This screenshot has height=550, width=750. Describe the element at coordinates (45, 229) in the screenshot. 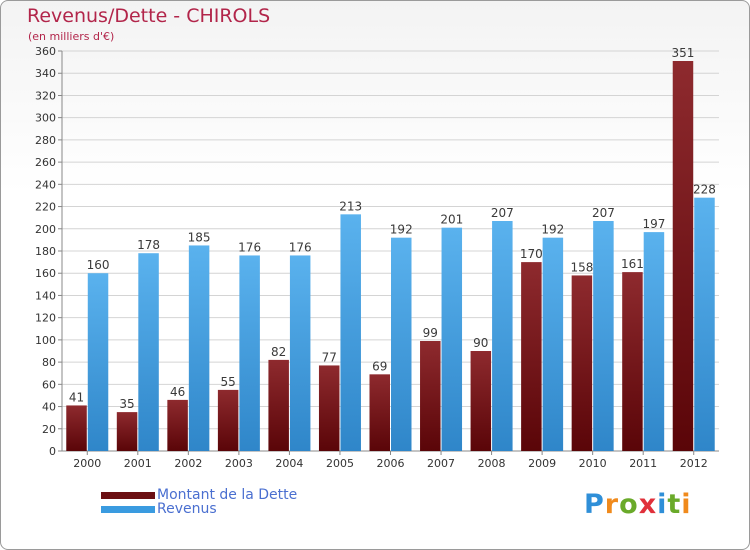

I see `y-tick-label: 200` at that location.